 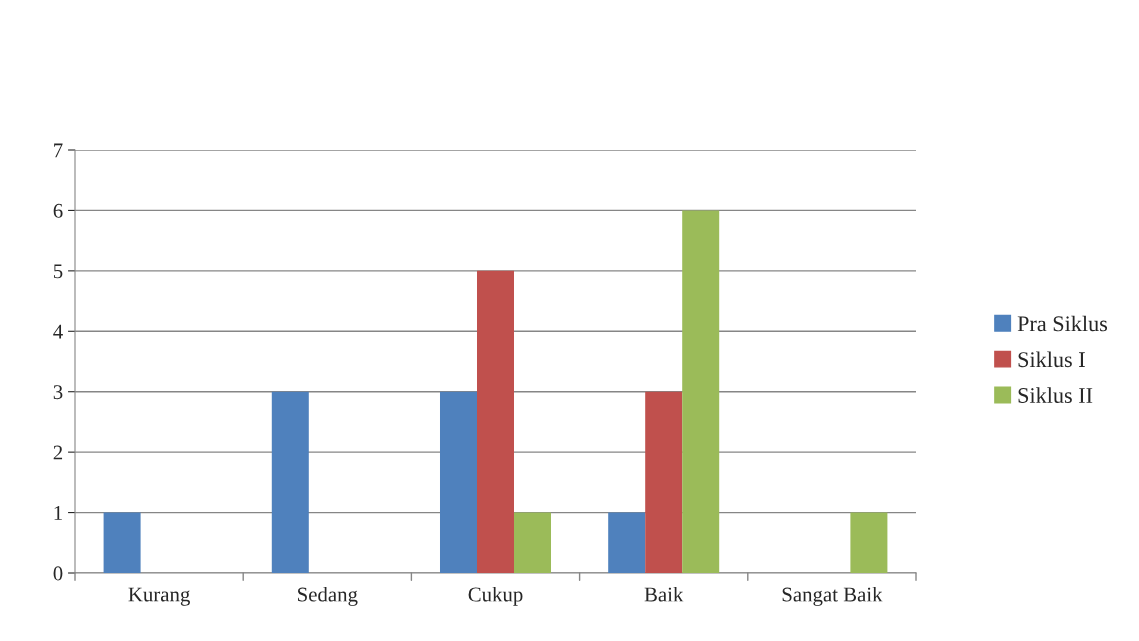 I want to click on legend-label: Pra Siklus, so click(x=1062, y=323).